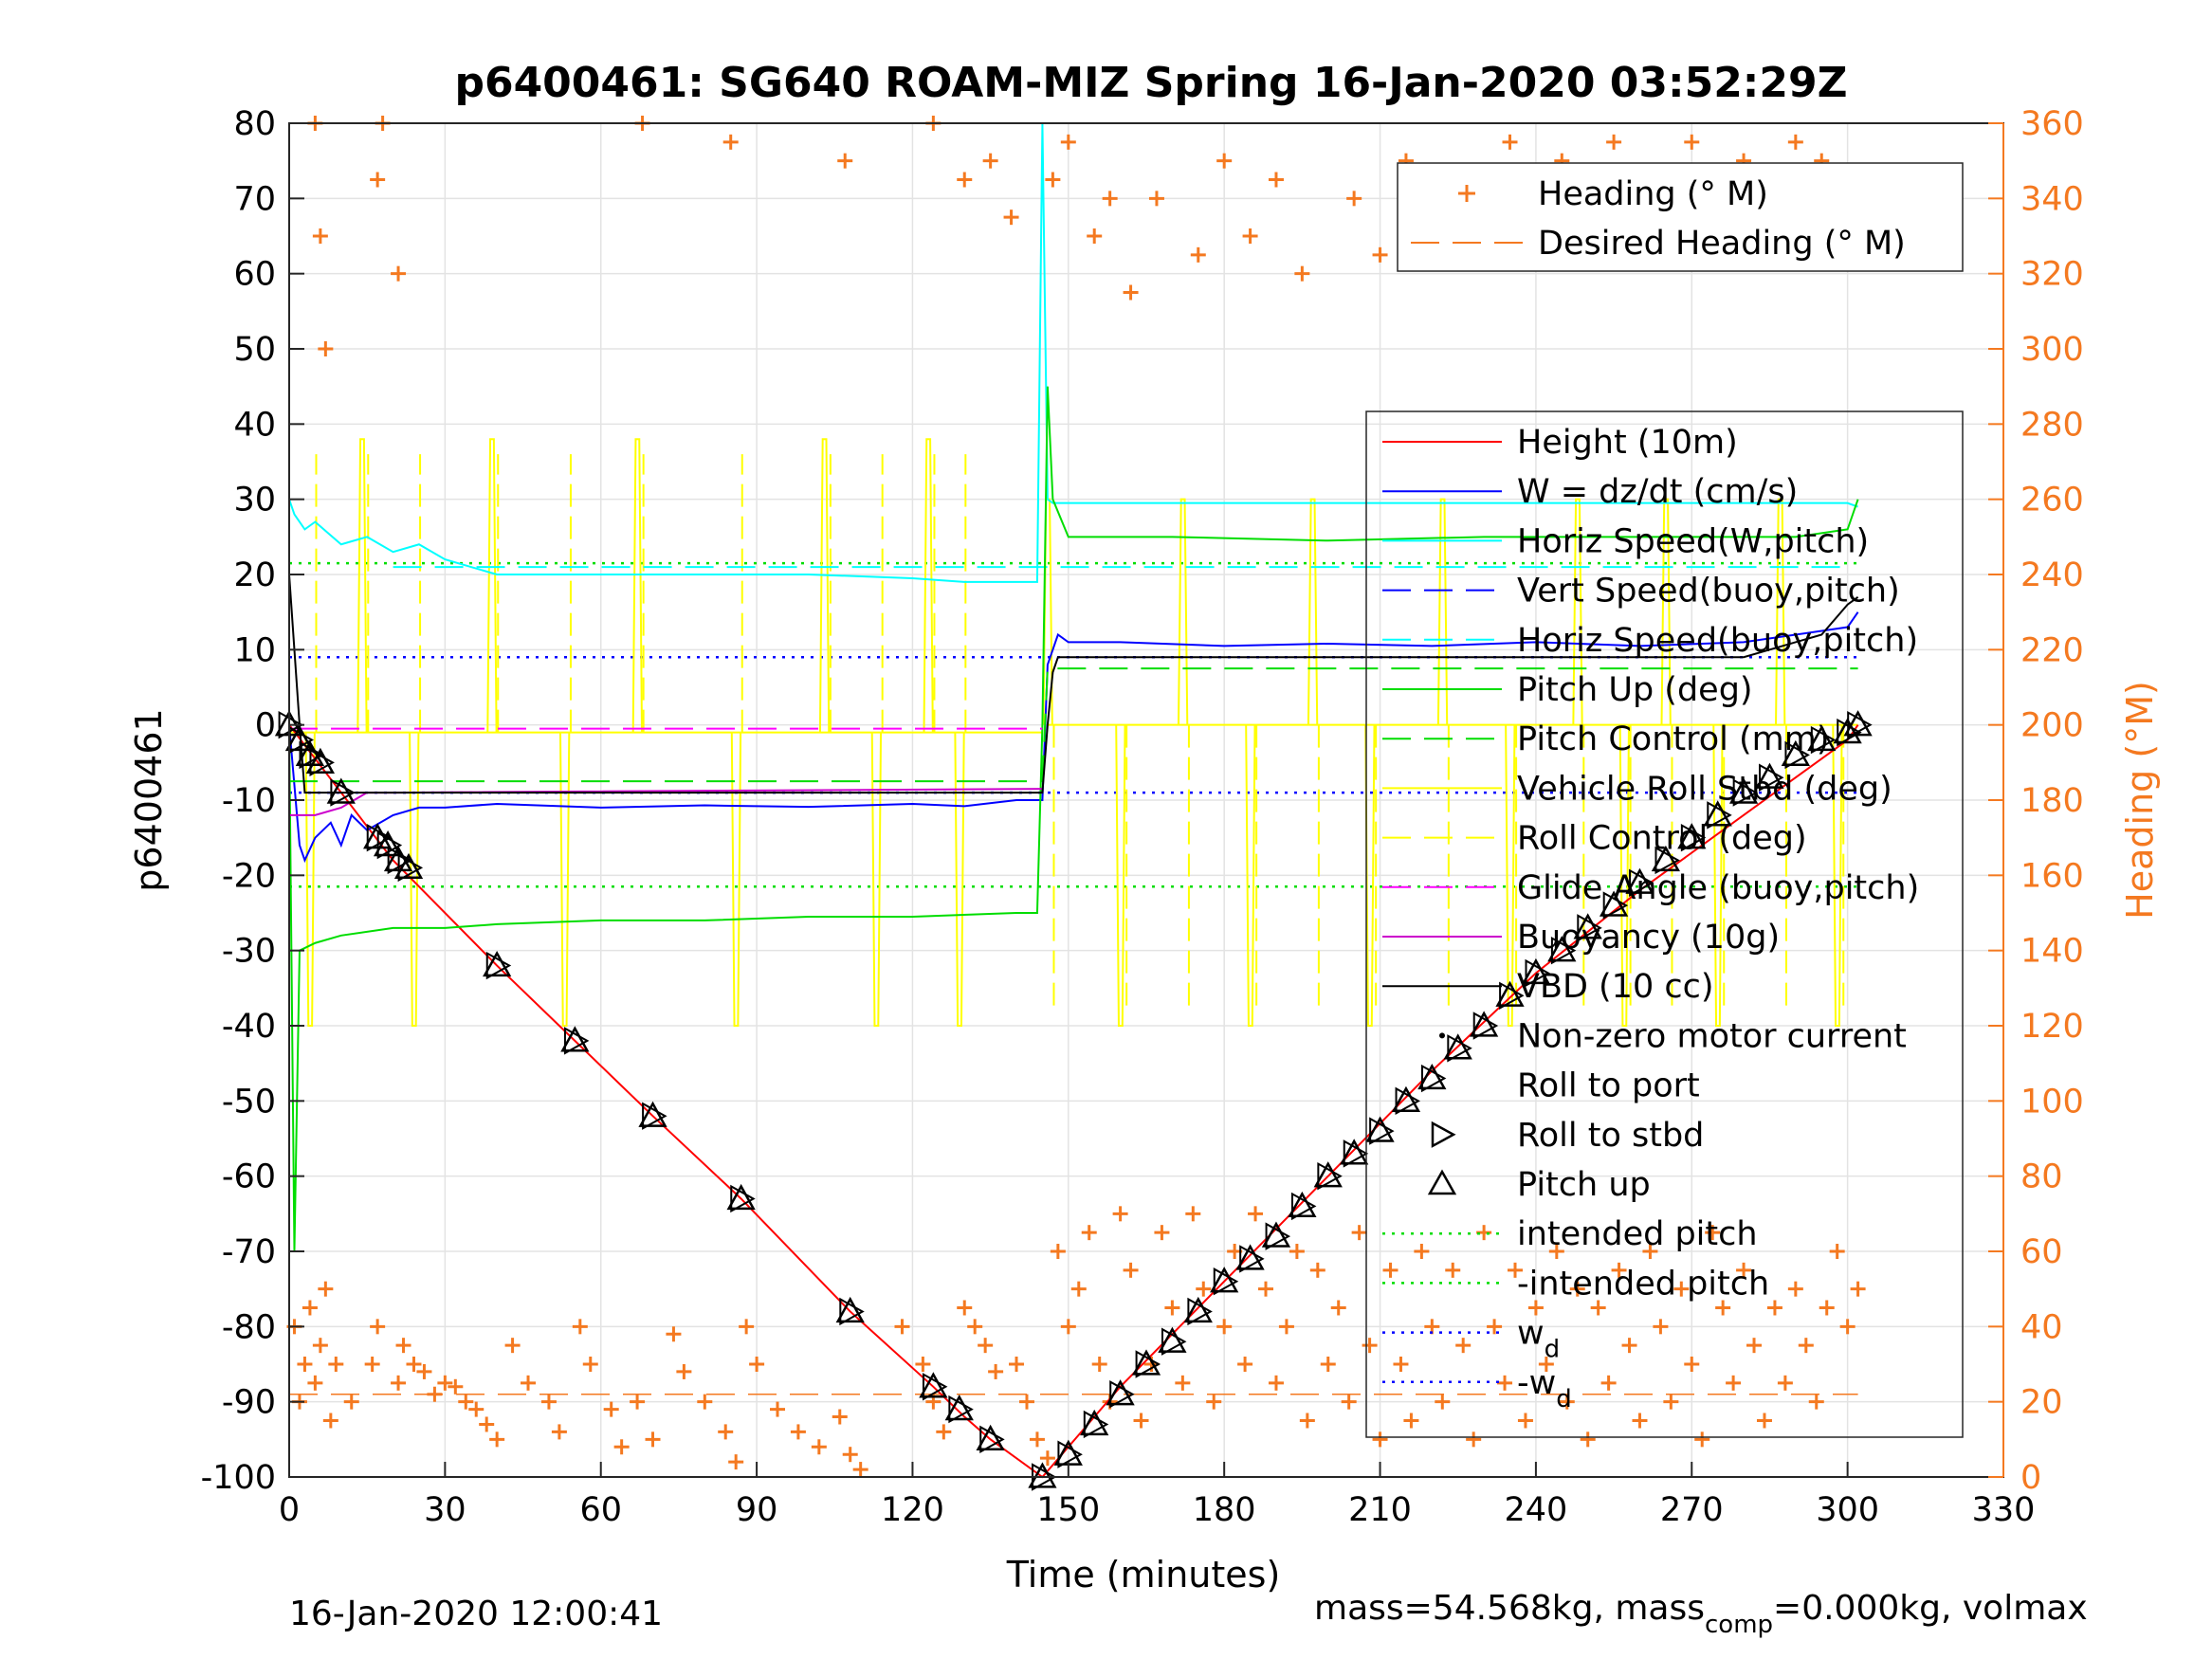 This screenshot has width=2212, height=1659. What do you see at coordinates (2041, 1327) in the screenshot?
I see `y2-tick-label: 40` at bounding box center [2041, 1327].